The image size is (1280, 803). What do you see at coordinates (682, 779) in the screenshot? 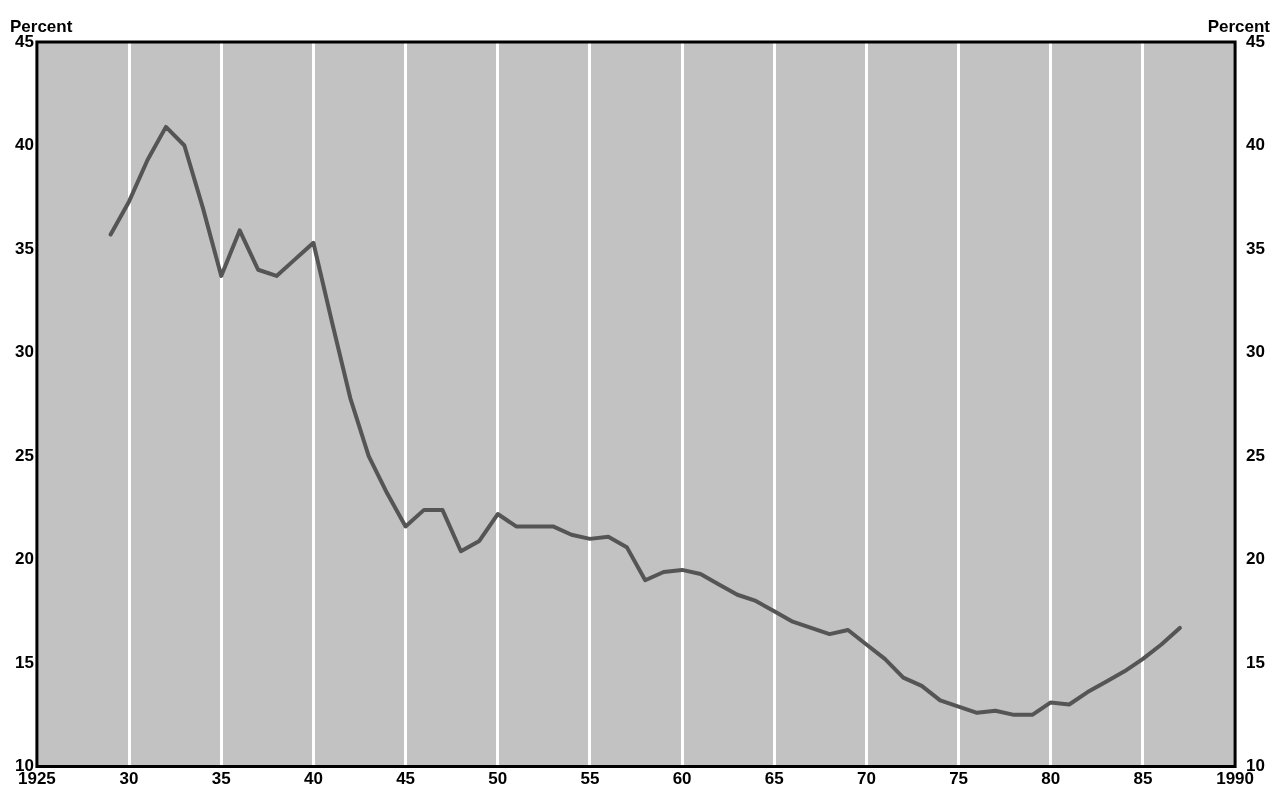
I see `x-tick-label: 60` at bounding box center [682, 779].